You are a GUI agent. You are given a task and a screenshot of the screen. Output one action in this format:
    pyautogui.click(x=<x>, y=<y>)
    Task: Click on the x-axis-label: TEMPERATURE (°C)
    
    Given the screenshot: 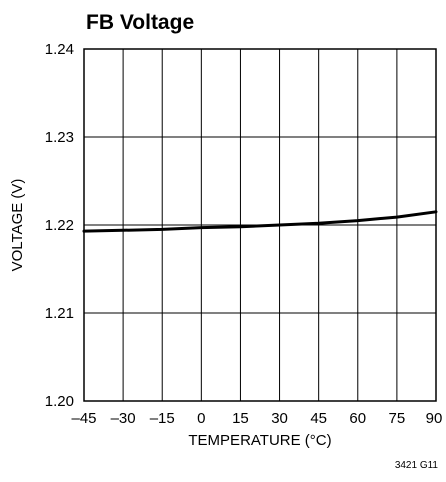 What is the action you would take?
    pyautogui.click(x=259, y=440)
    